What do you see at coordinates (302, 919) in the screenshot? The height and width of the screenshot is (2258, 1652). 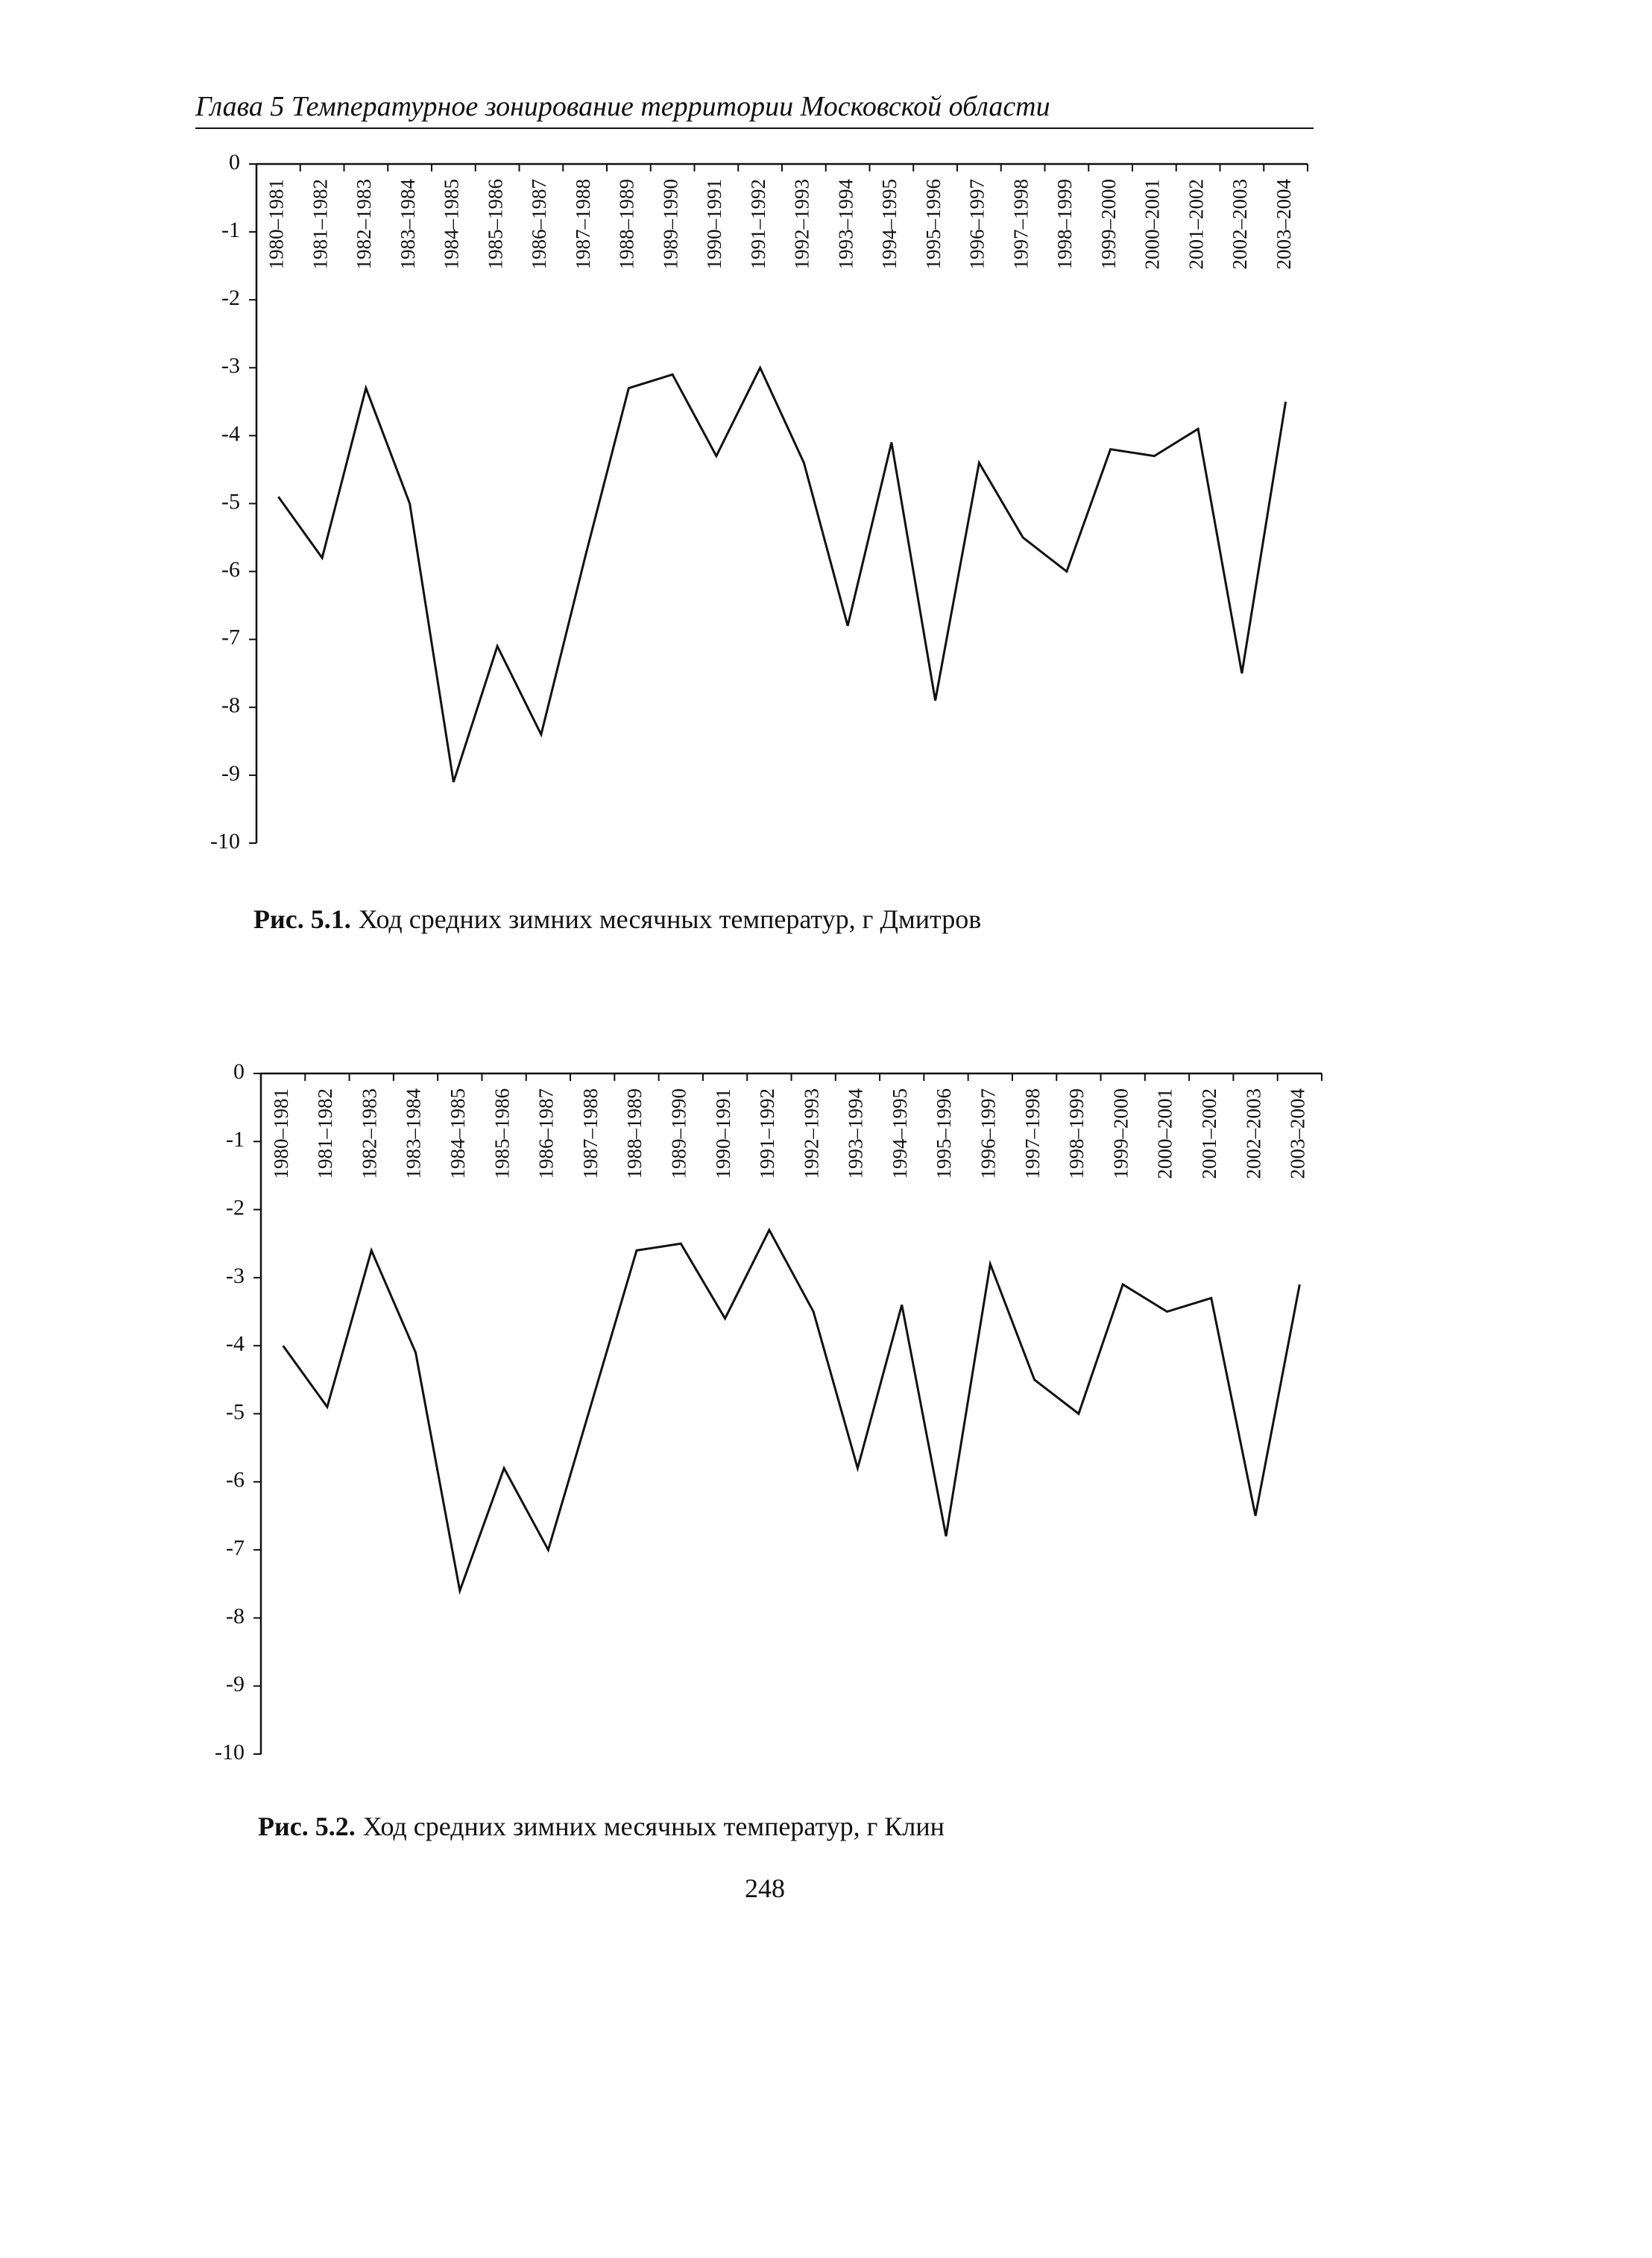 I see `caption-label: Рис. 5.1.` at bounding box center [302, 919].